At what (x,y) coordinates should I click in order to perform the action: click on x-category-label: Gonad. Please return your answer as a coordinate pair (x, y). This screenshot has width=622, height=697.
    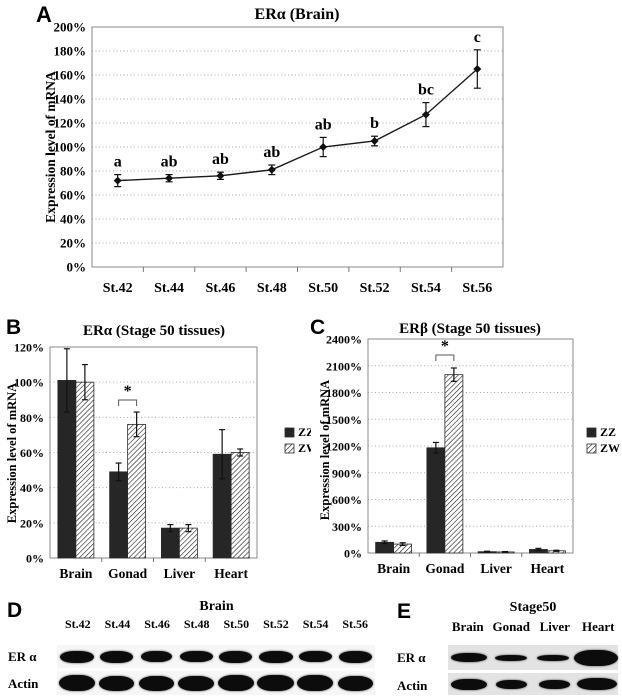
    Looking at the image, I should click on (128, 573).